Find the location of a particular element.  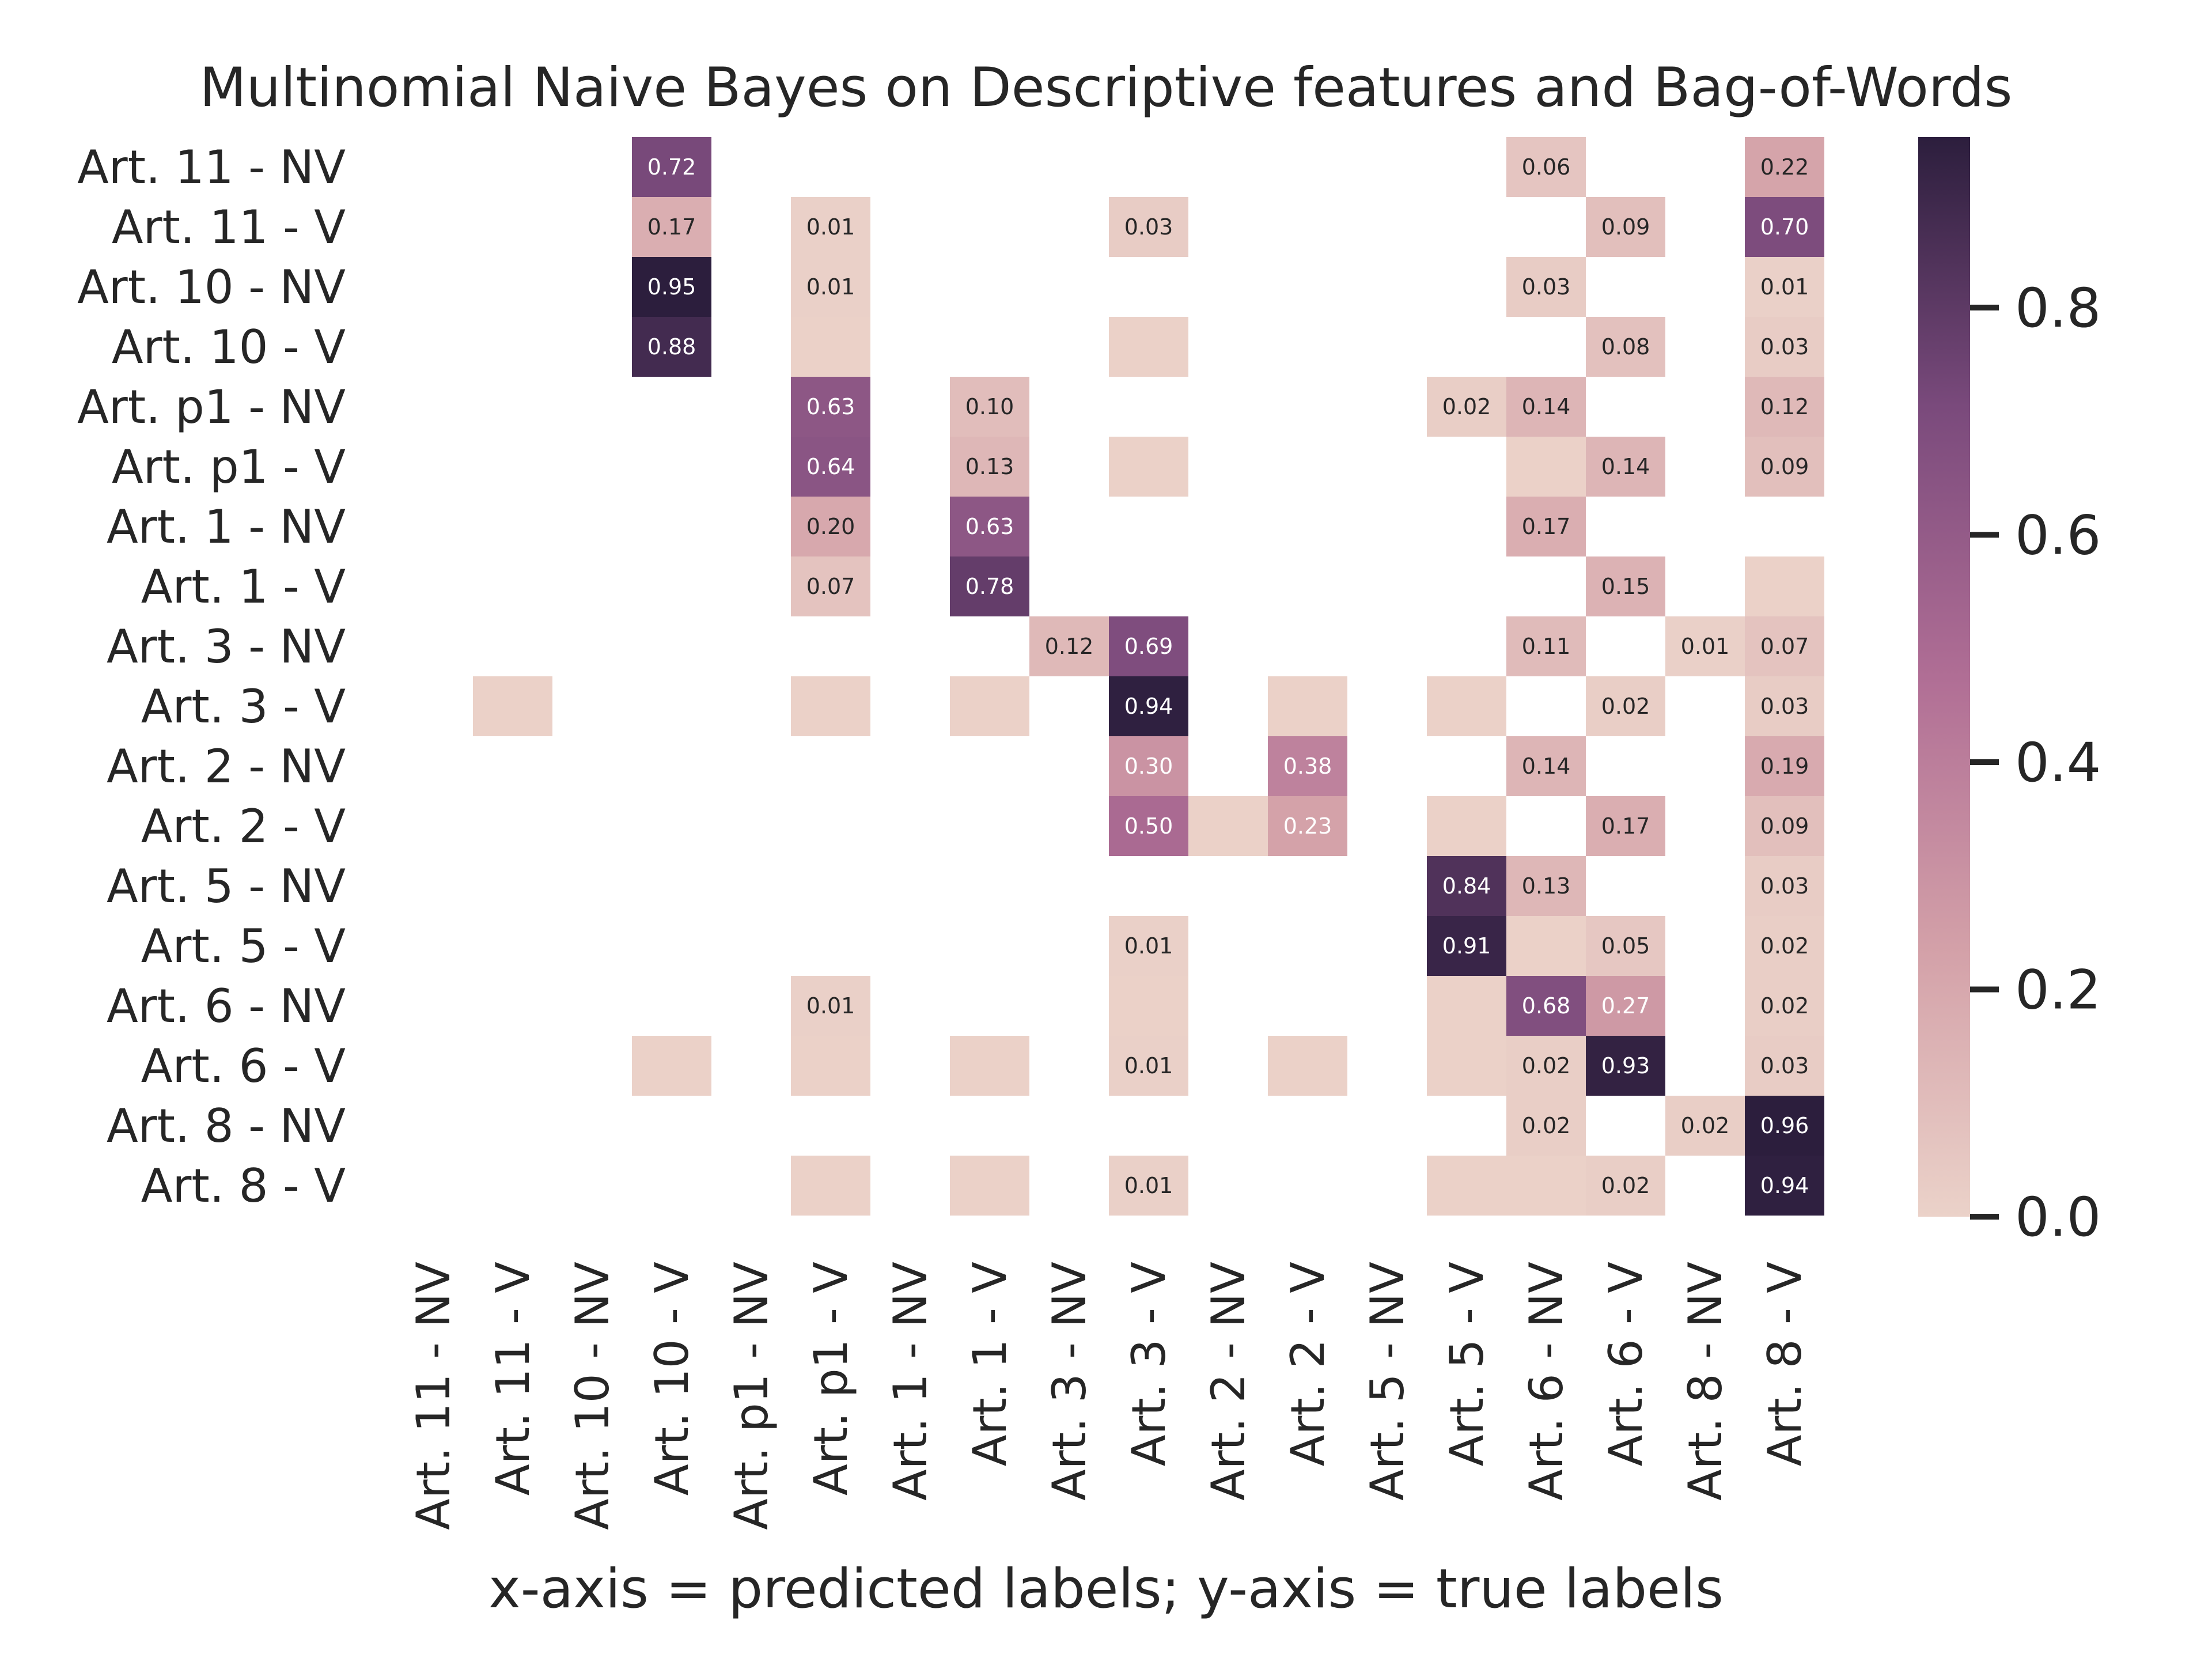

cell-value-label: 0.88 is located at coordinates (671, 347).